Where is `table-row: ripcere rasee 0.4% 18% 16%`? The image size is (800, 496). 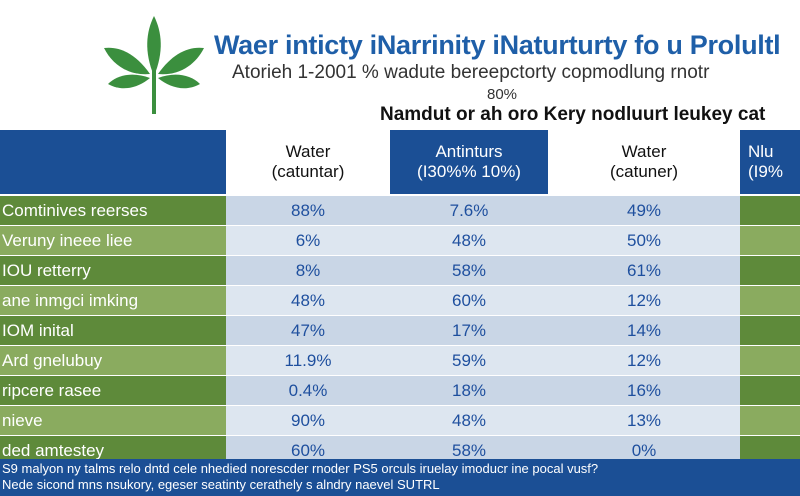 table-row: ripcere rasee 0.4% 18% 16% is located at coordinates (400, 391).